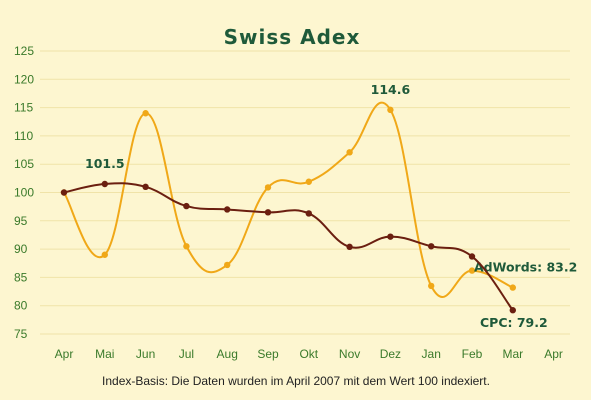 This screenshot has height=400, width=591. What do you see at coordinates (23, 108) in the screenshot?
I see `y-tick-label: 115` at bounding box center [23, 108].